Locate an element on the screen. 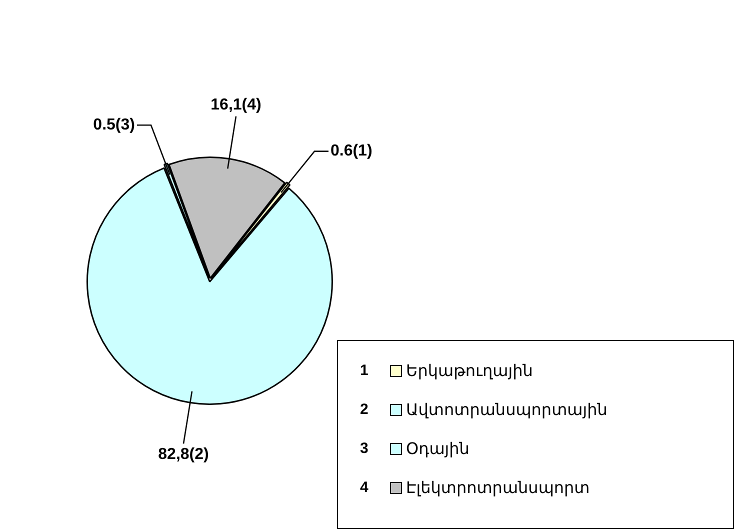  text: 2 is located at coordinates (365, 409).